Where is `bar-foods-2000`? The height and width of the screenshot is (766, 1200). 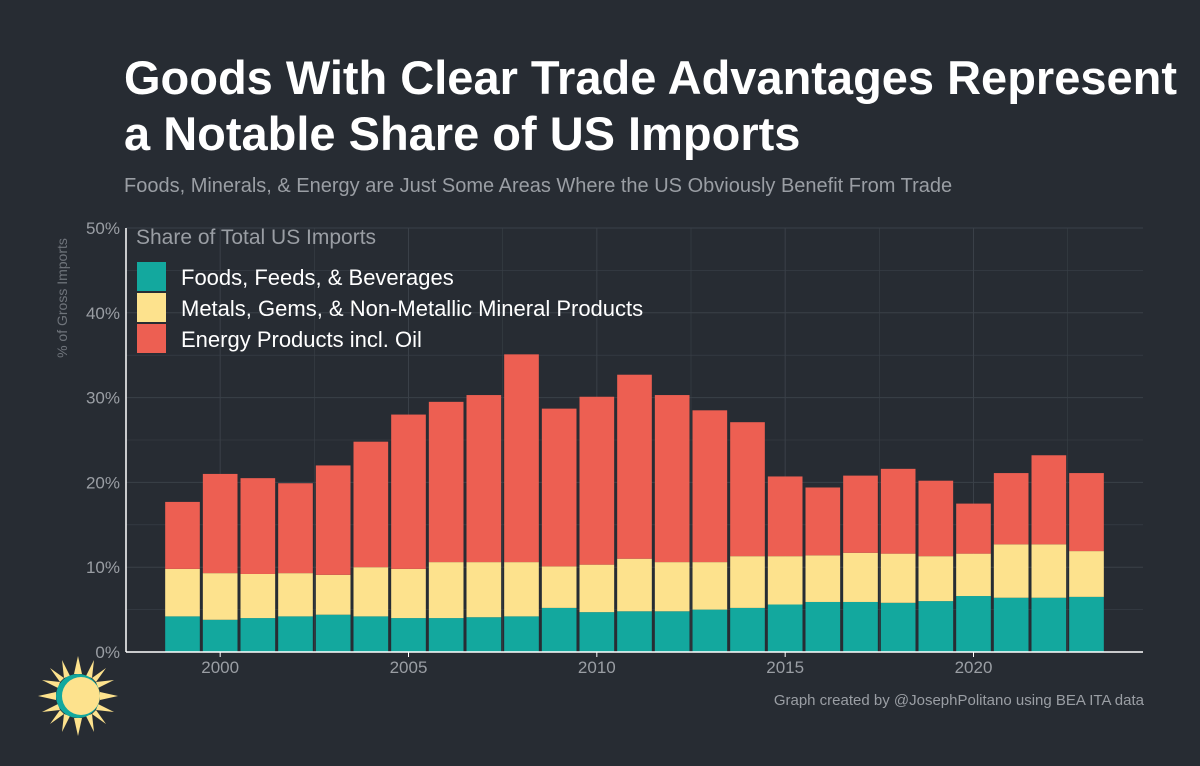
bar-foods-2000 is located at coordinates (220, 635).